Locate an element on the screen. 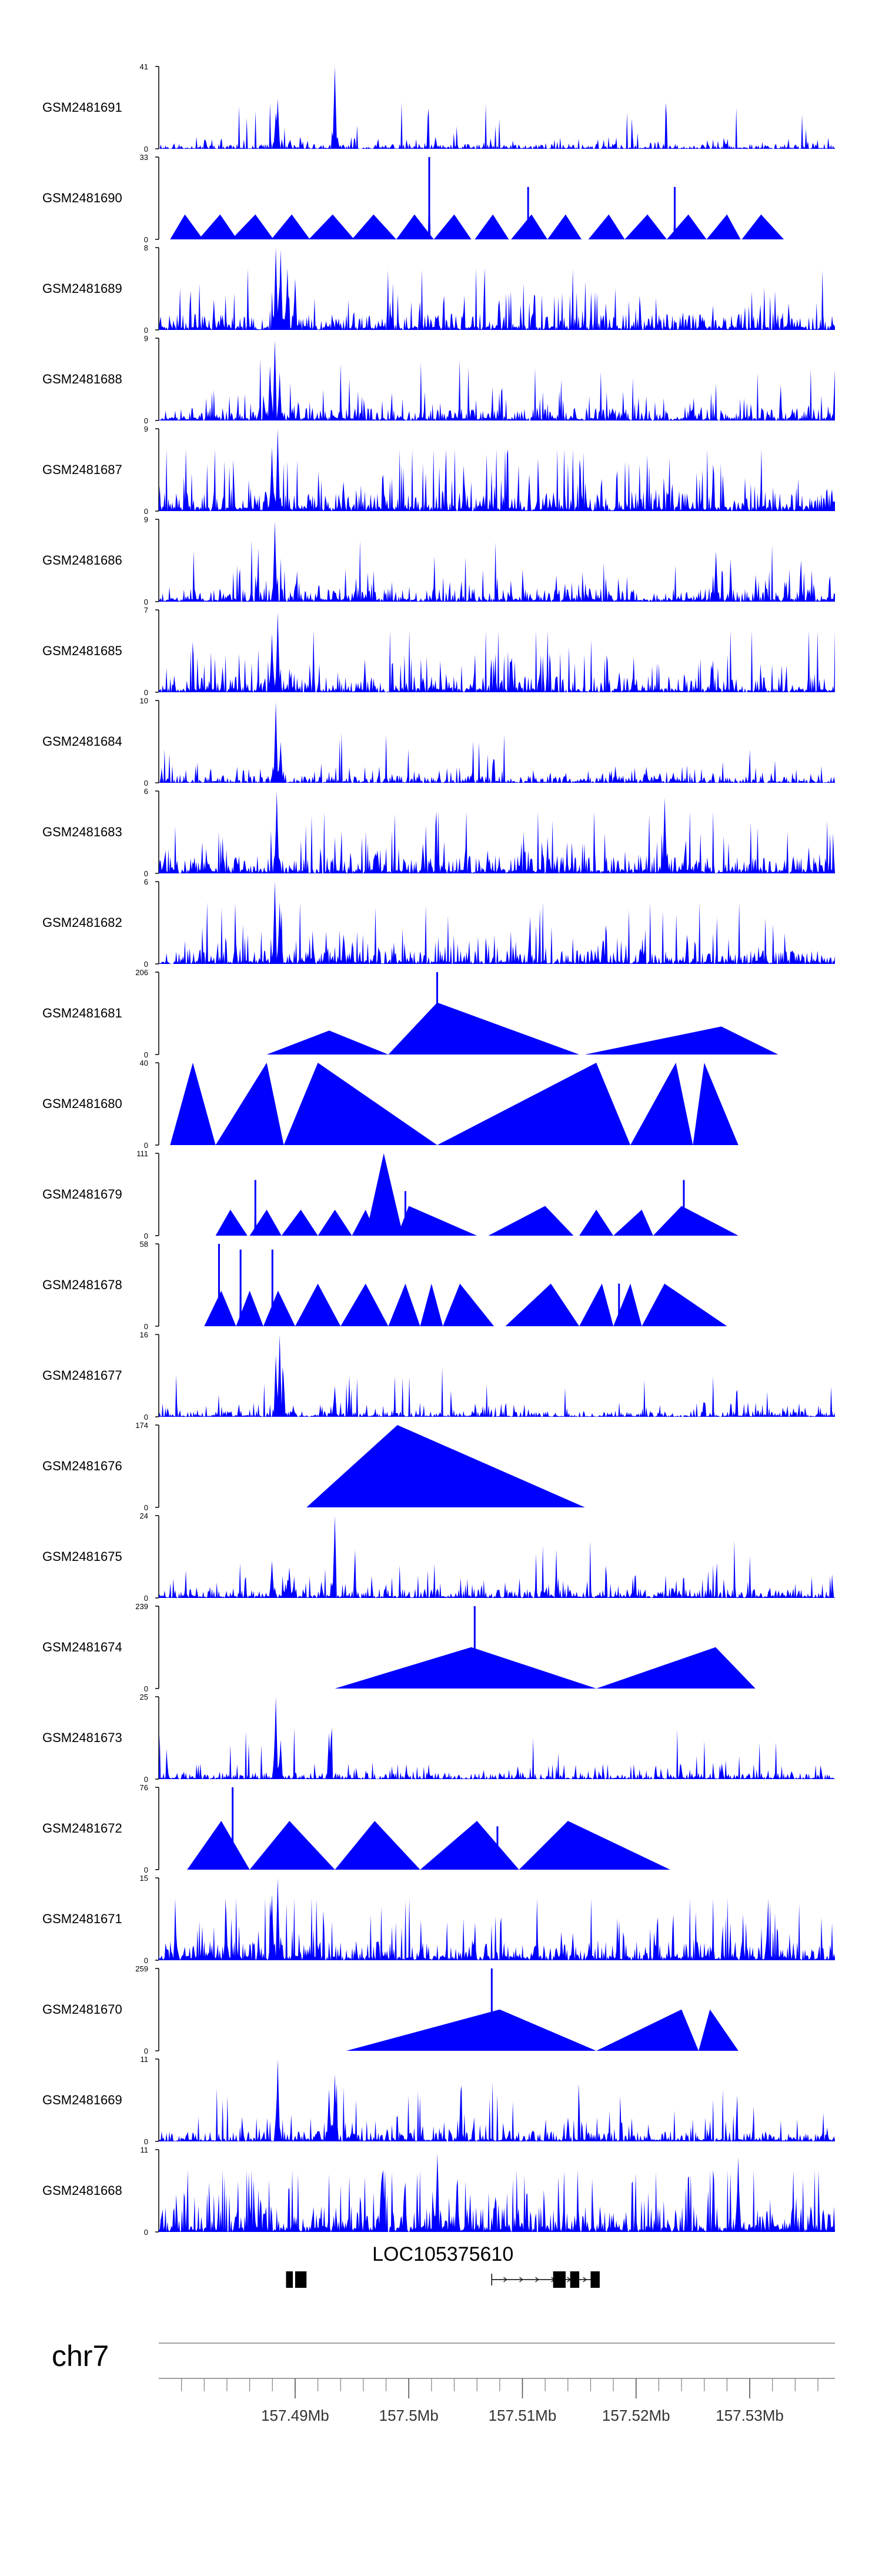 This screenshot has height=2576, width=882. y-tick-label-top: 33 is located at coordinates (144, 157).